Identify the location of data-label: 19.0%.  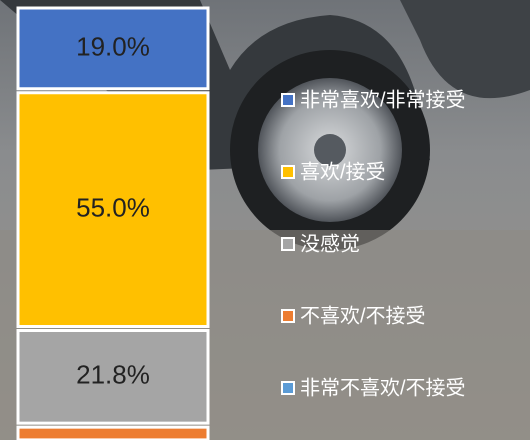
(113, 46).